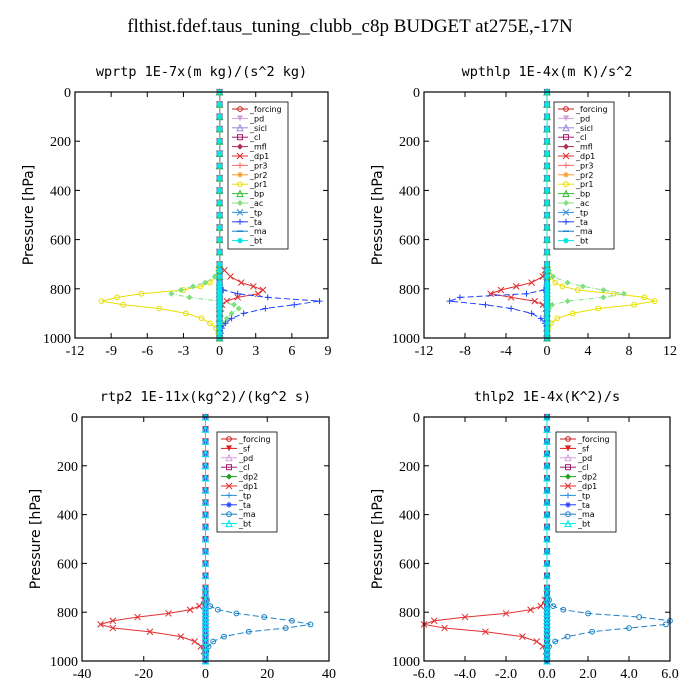 The width and height of the screenshot is (700, 700). I want to click on series-dp1, so click(519, 215).